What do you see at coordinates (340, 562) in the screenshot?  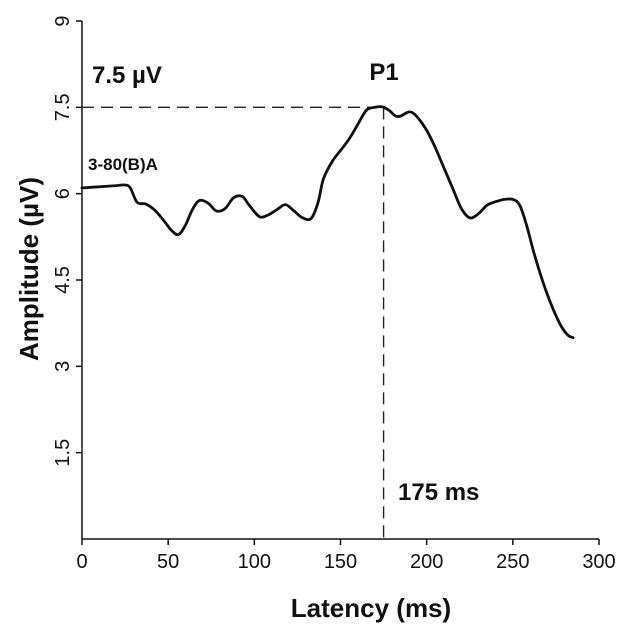 I see `x-tick-label: 150` at bounding box center [340, 562].